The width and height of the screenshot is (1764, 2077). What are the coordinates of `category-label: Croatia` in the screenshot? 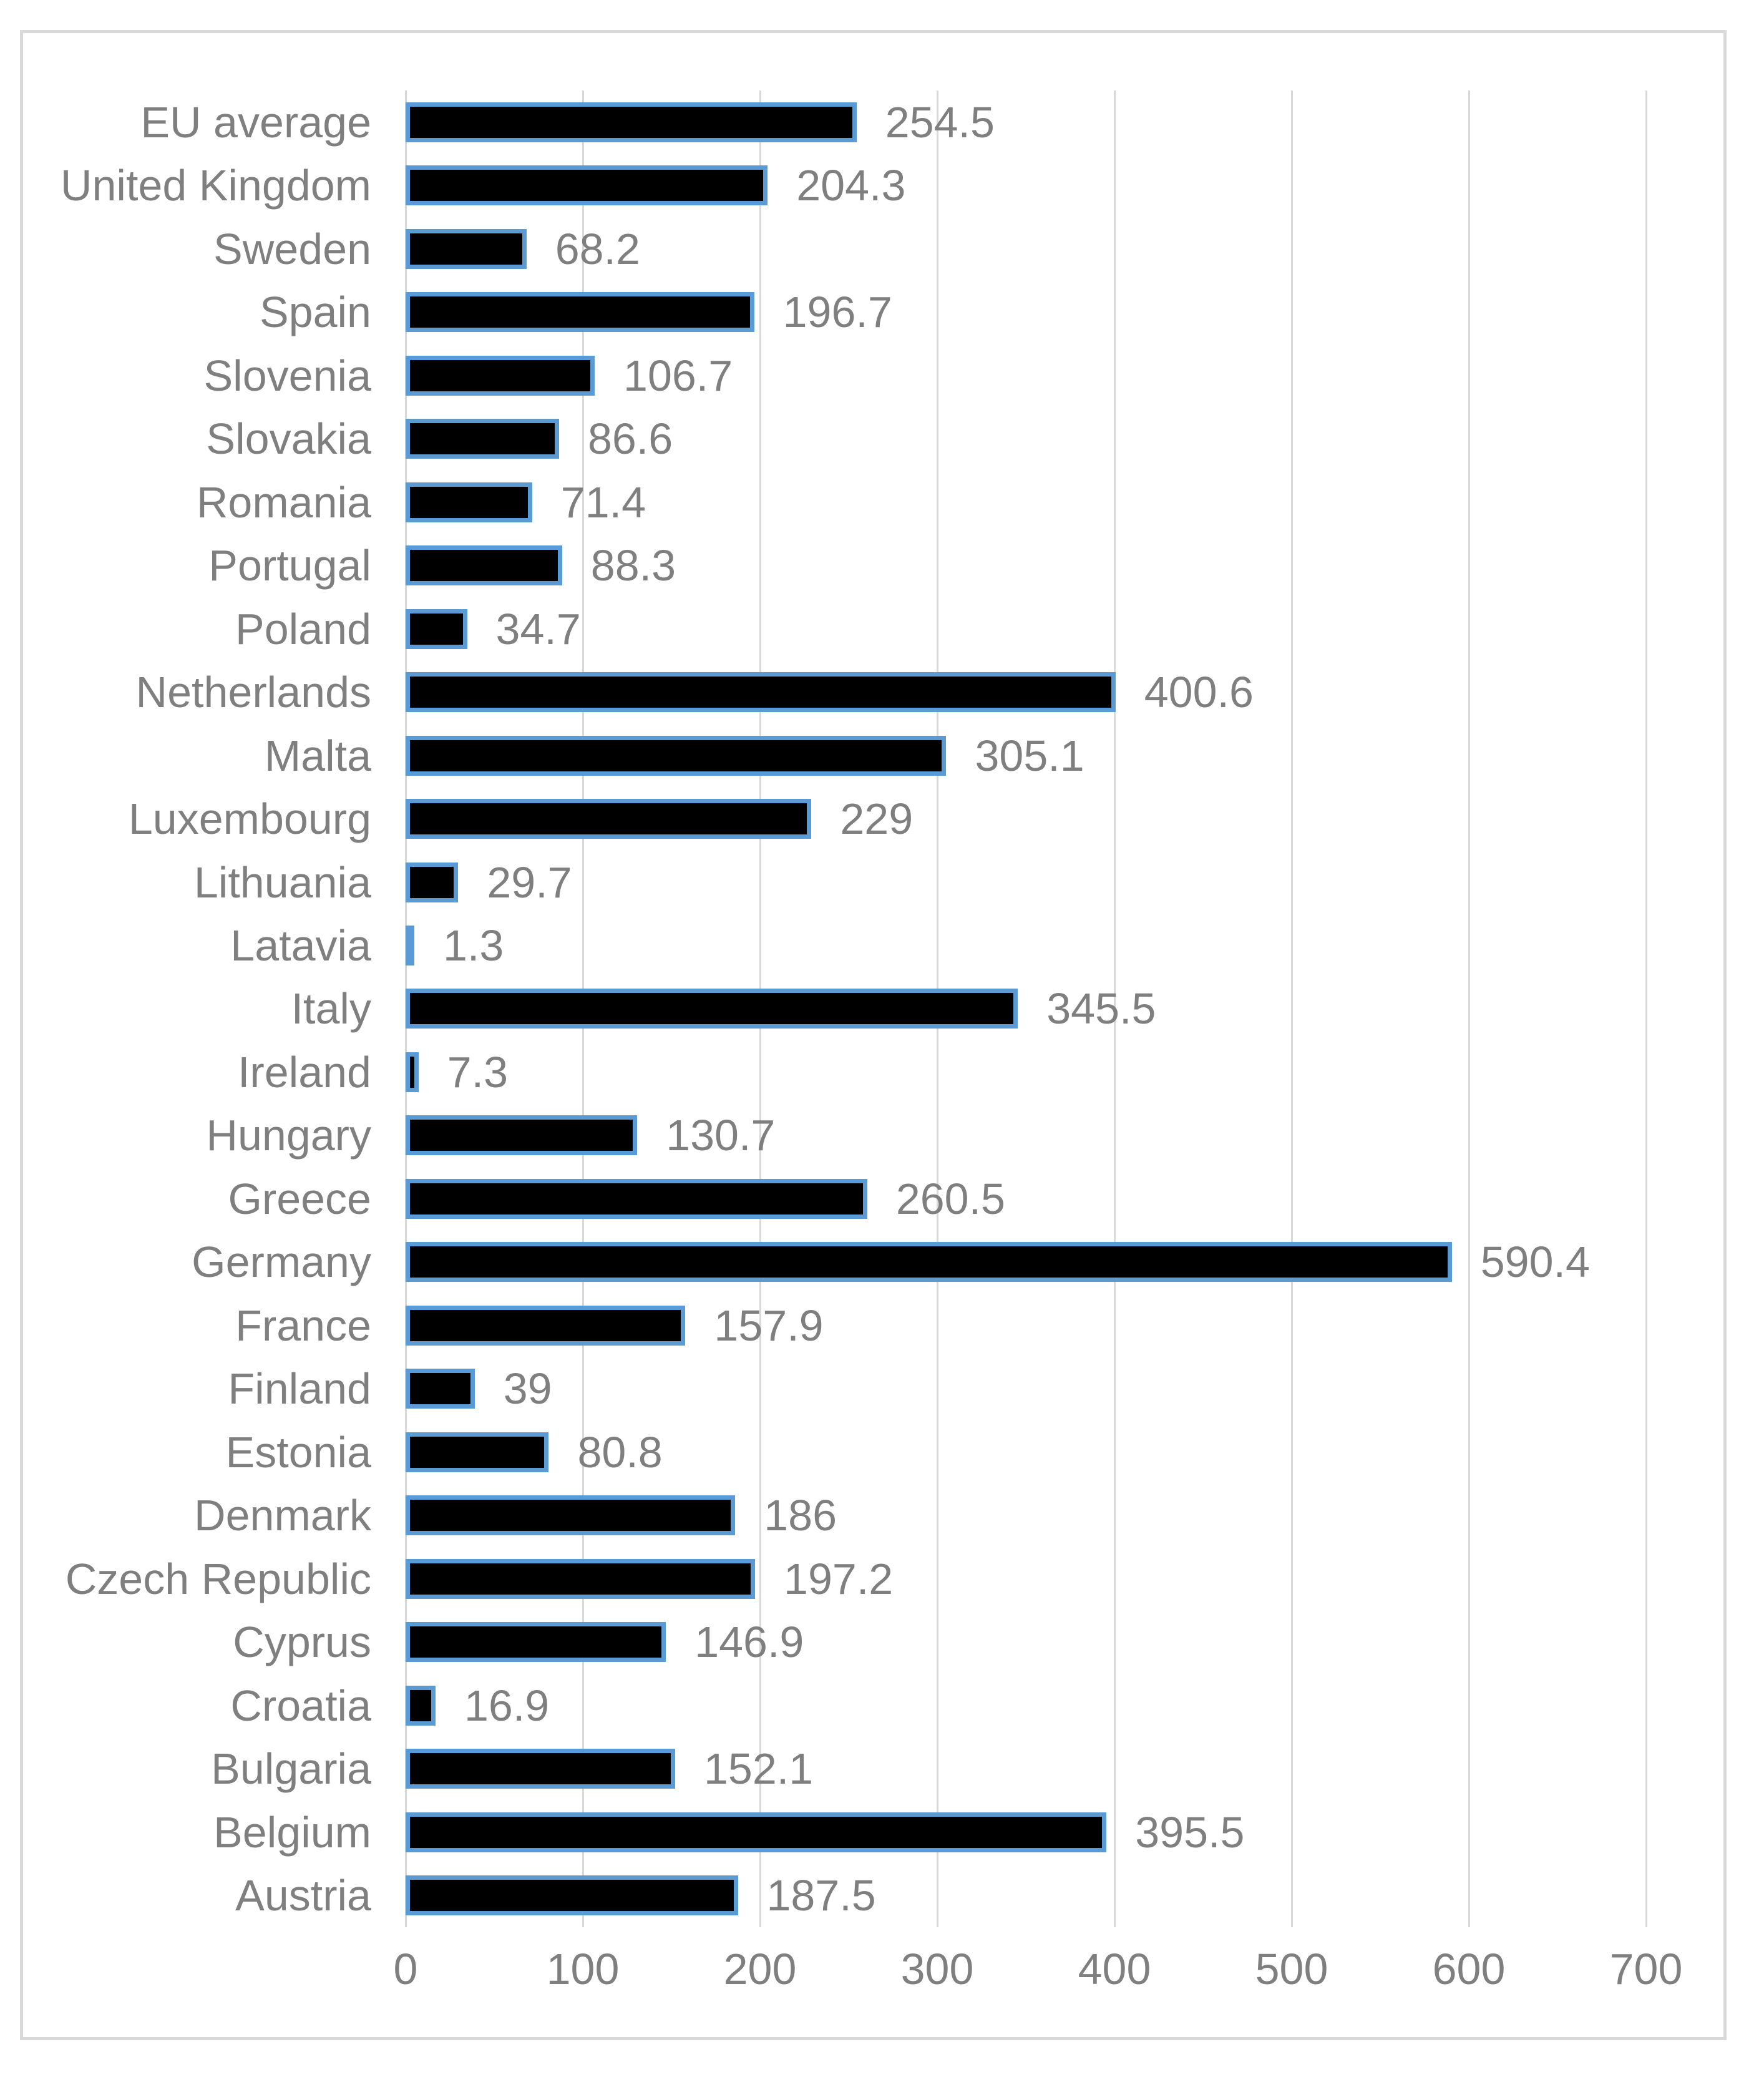 It's located at (300, 1706).